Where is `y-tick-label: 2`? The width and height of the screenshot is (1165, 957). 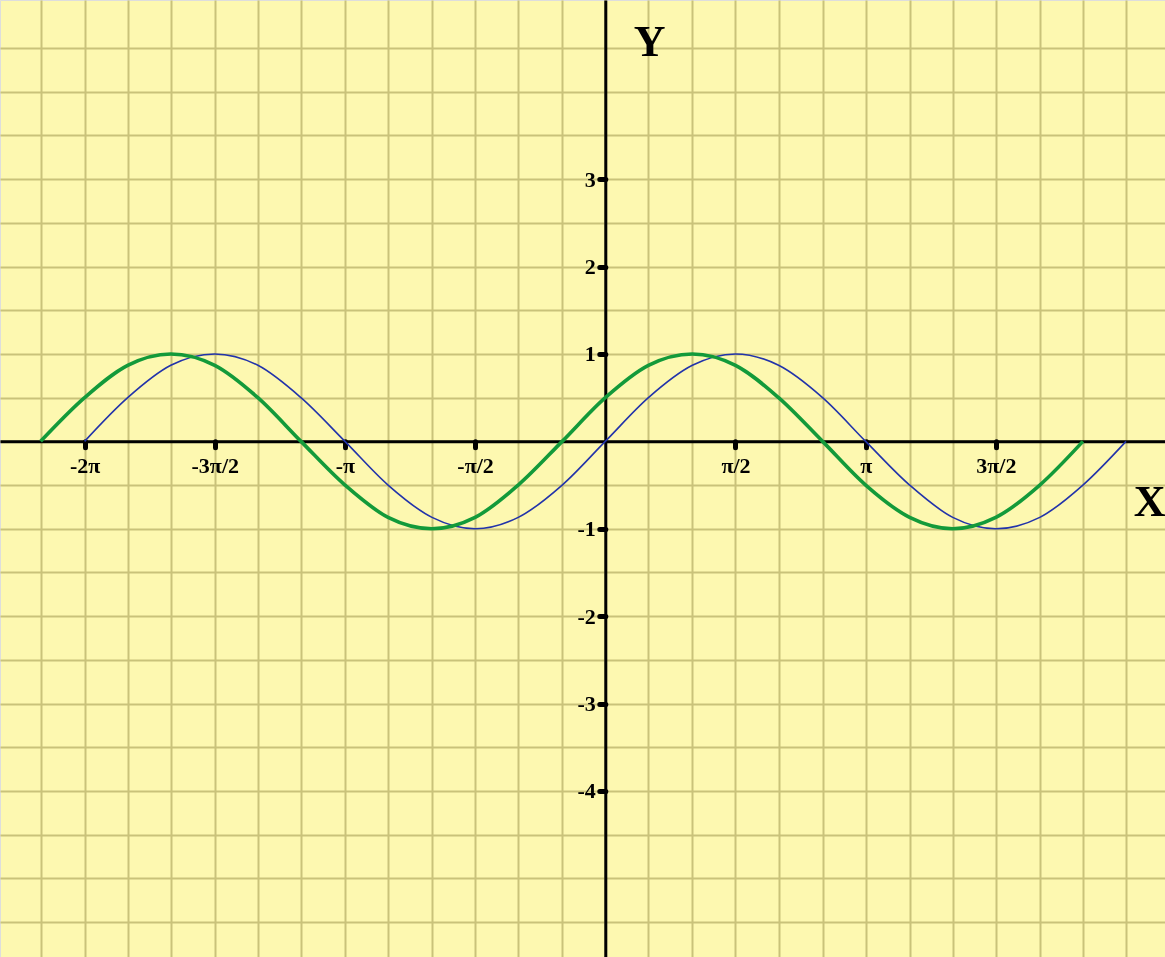
y-tick-label: 2 is located at coordinates (590, 267).